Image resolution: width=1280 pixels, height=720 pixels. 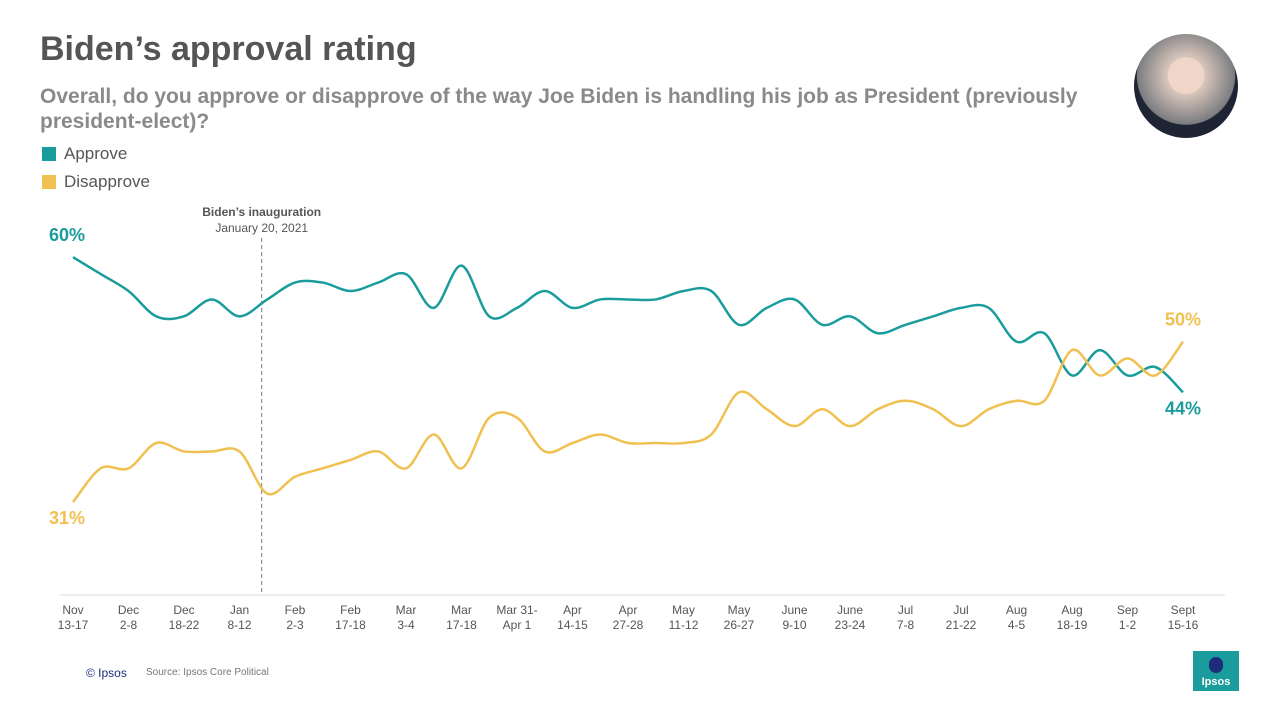 I want to click on x-tick-label: Jan 8-12, so click(x=239, y=617).